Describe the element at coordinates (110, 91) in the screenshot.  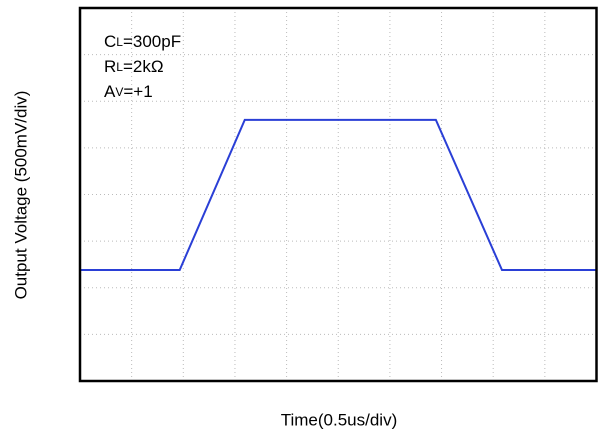
I see `annotation-part: A` at that location.